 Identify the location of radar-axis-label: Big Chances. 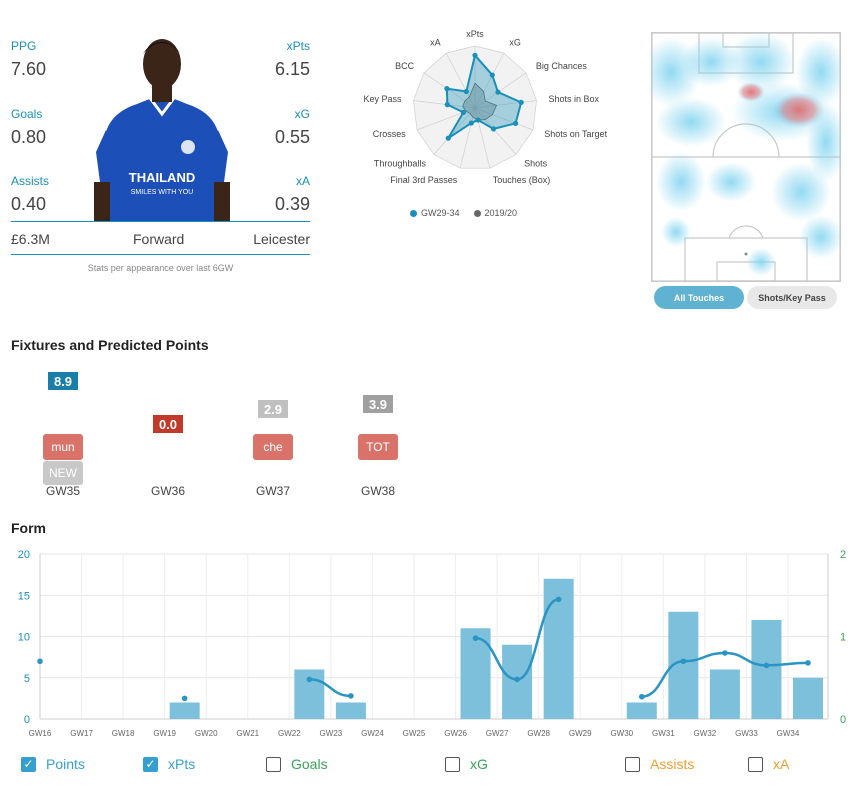
(562, 66).